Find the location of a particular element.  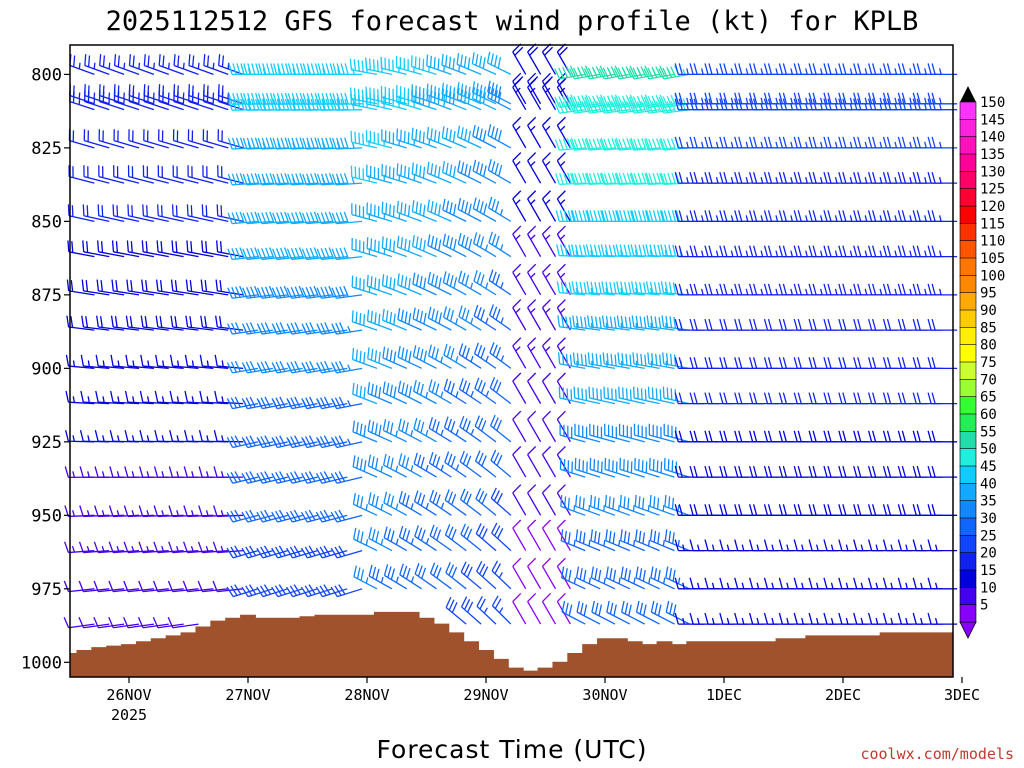

colorbar-label: 10 is located at coordinates (988, 588).